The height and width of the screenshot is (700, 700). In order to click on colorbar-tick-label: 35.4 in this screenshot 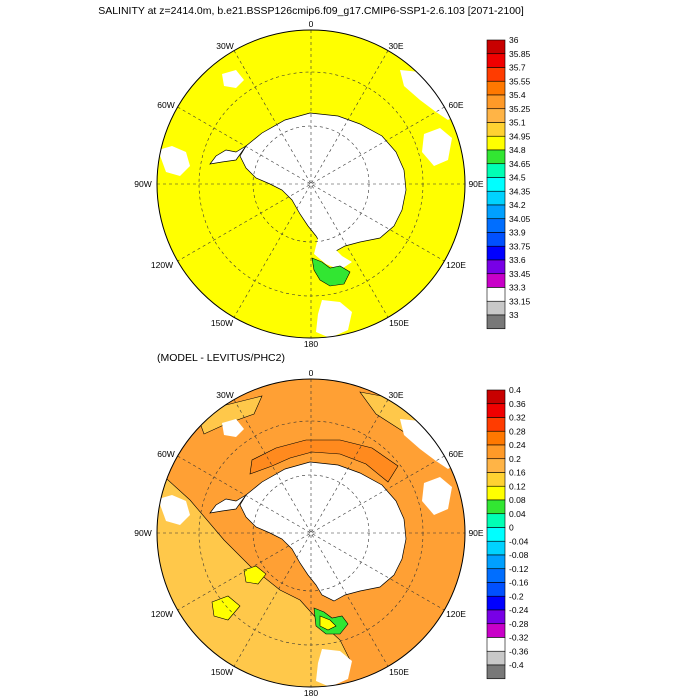, I will do `click(517, 95)`.